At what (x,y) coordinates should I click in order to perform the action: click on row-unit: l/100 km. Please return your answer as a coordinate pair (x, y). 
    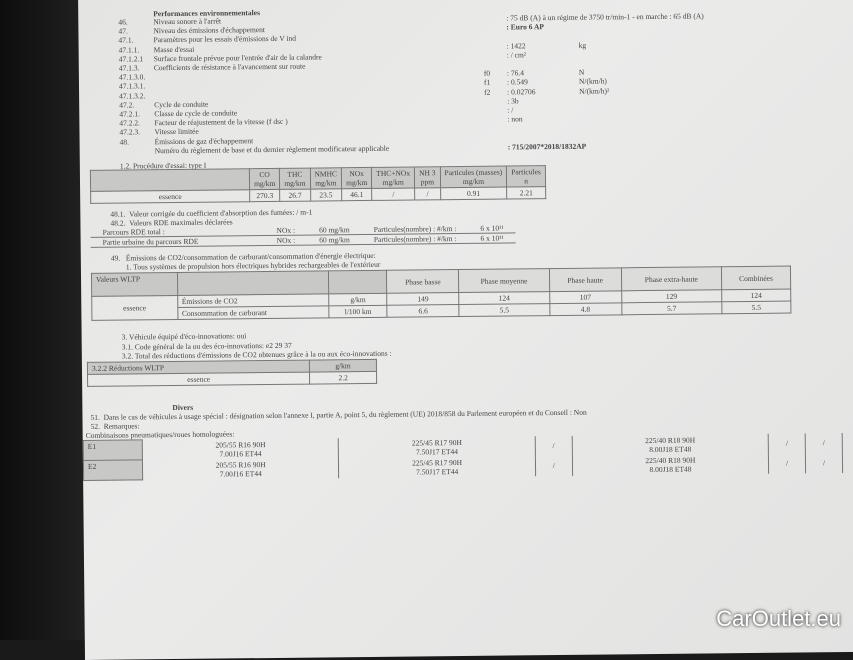
    Looking at the image, I should click on (358, 311).